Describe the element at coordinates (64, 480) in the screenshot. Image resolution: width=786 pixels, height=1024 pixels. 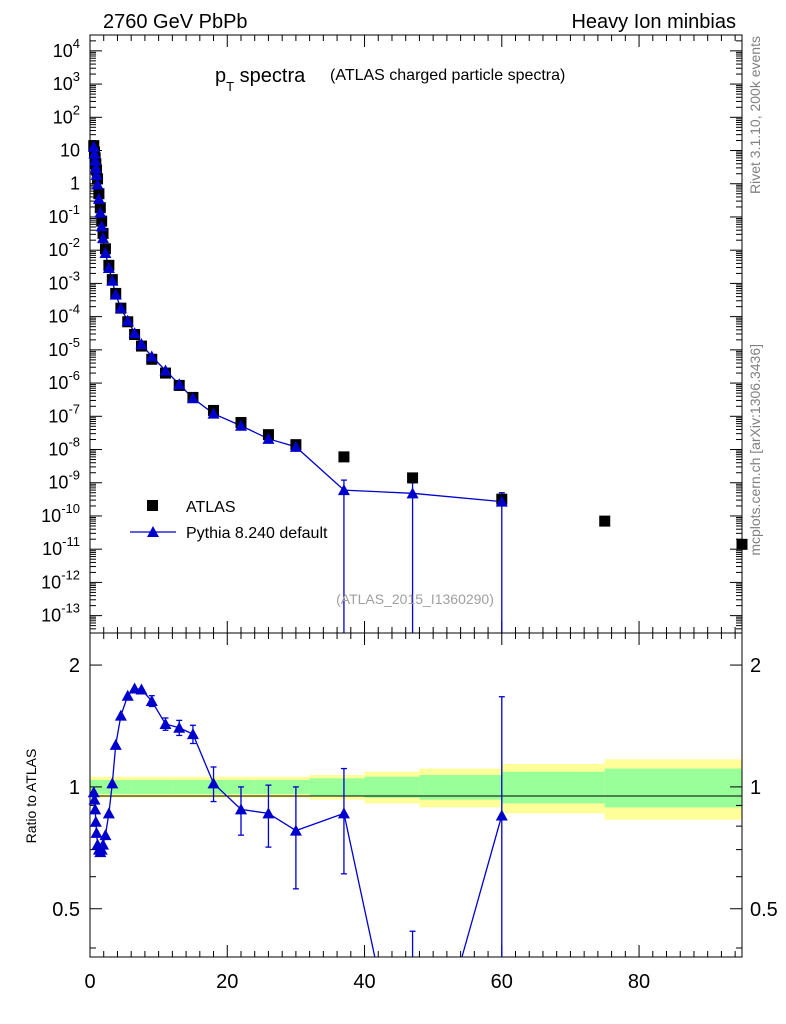
I see `main-y-tick-label: 10⁻⁹` at that location.